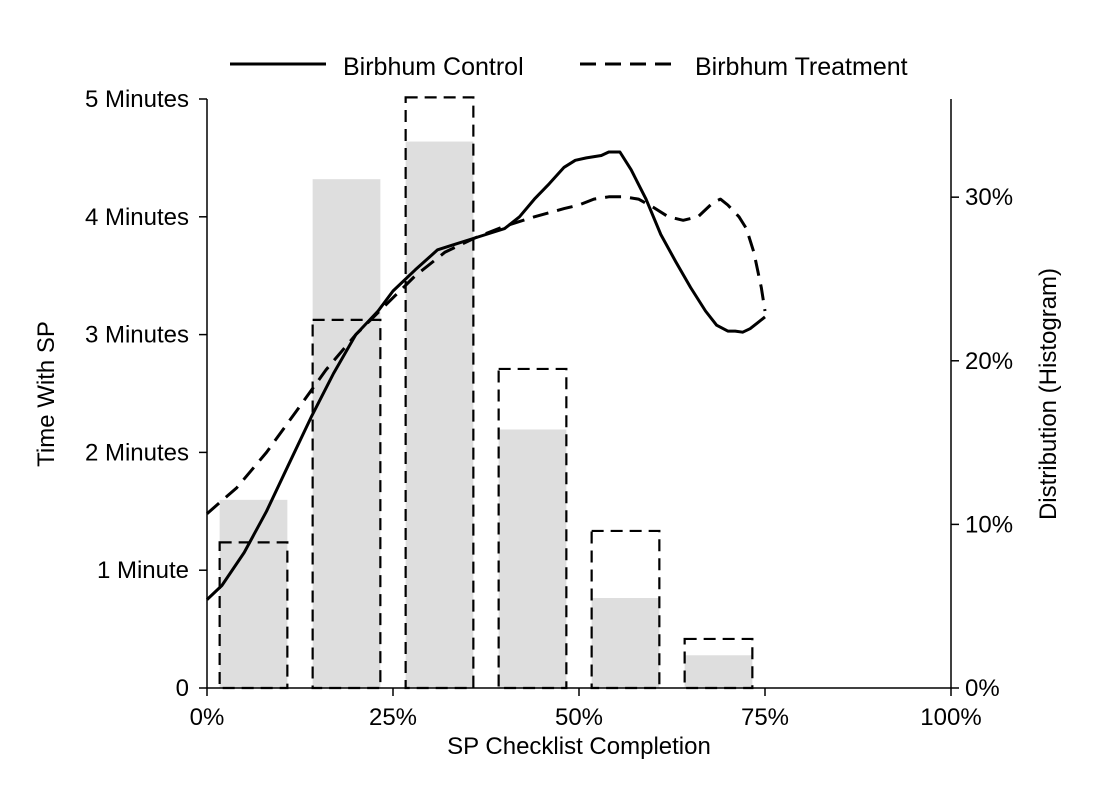 The image size is (1094, 796). What do you see at coordinates (393, 717) in the screenshot?
I see `x-tick-label-1: 25%` at bounding box center [393, 717].